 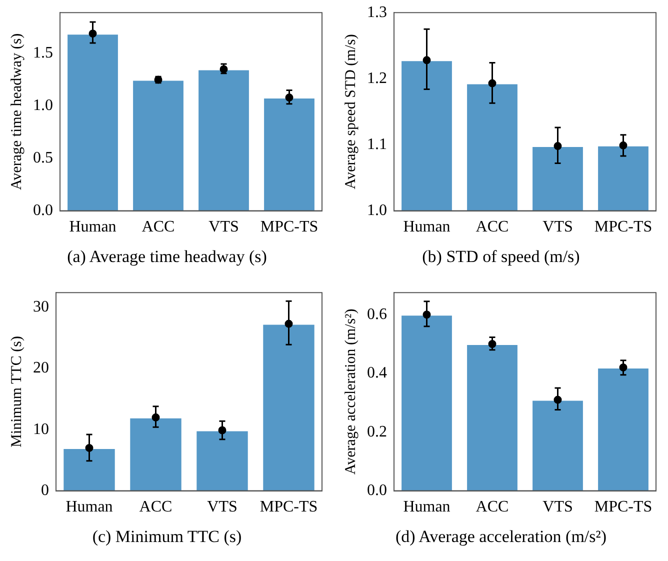 What do you see at coordinates (377, 78) in the screenshot?
I see `y-tick-label: 1.2` at bounding box center [377, 78].